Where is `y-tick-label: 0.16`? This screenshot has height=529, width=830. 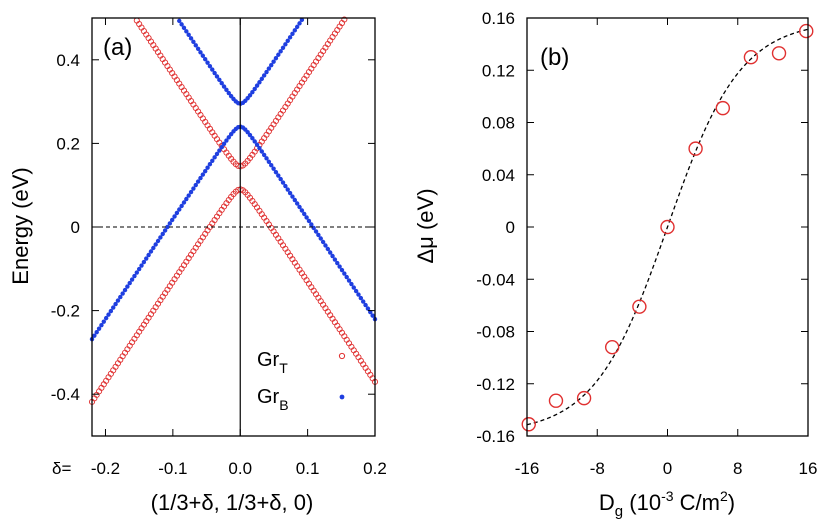 y-tick-label: 0.16 is located at coordinates (498, 18).